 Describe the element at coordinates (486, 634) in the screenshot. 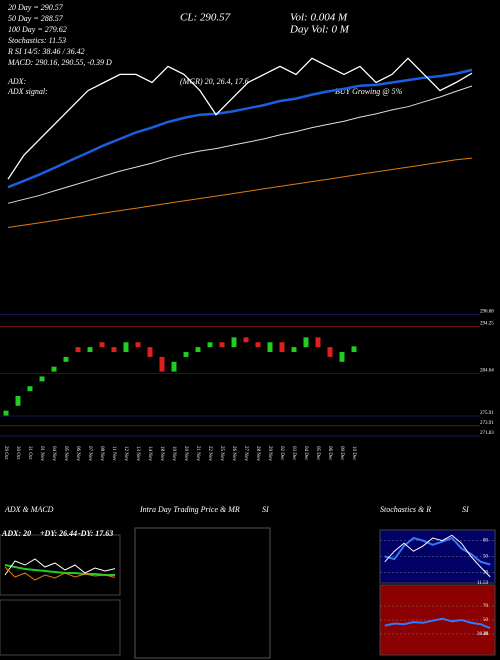

I see `y-tick-label: 30` at that location.